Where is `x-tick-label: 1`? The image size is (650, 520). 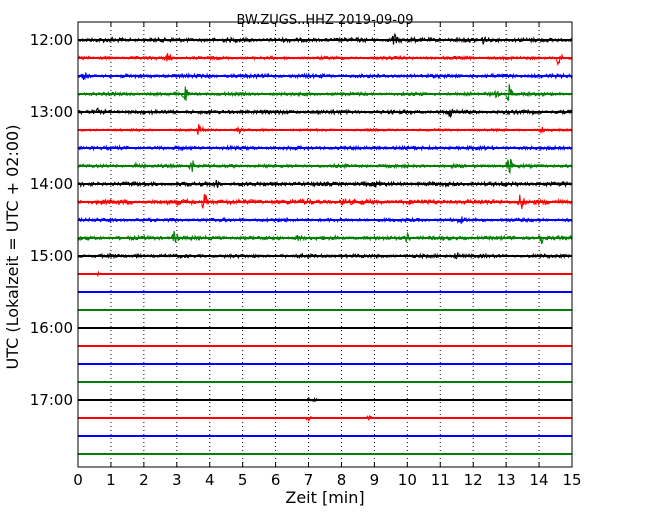
x-tick-label: 1 is located at coordinates (111, 480).